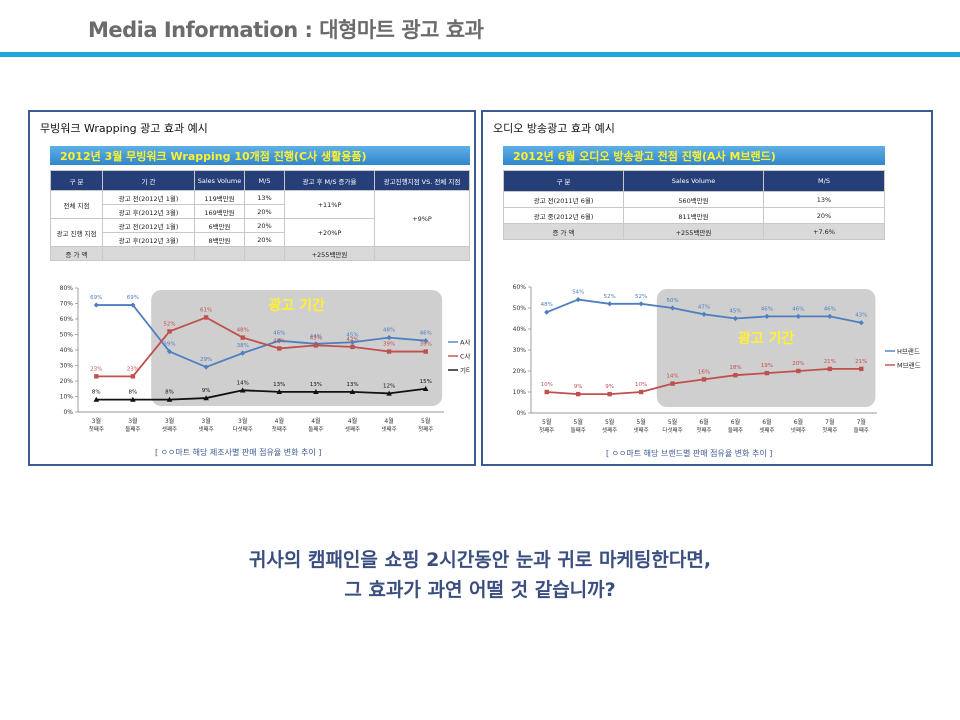 The height and width of the screenshot is (720, 960). Describe the element at coordinates (798, 364) in the screenshot. I see `data-label: 20%` at that location.